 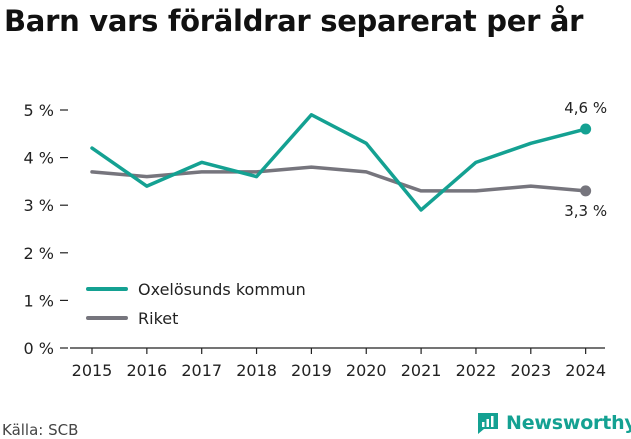 What do you see at coordinates (476, 370) in the screenshot?
I see `x-tick-label: 2022` at bounding box center [476, 370].